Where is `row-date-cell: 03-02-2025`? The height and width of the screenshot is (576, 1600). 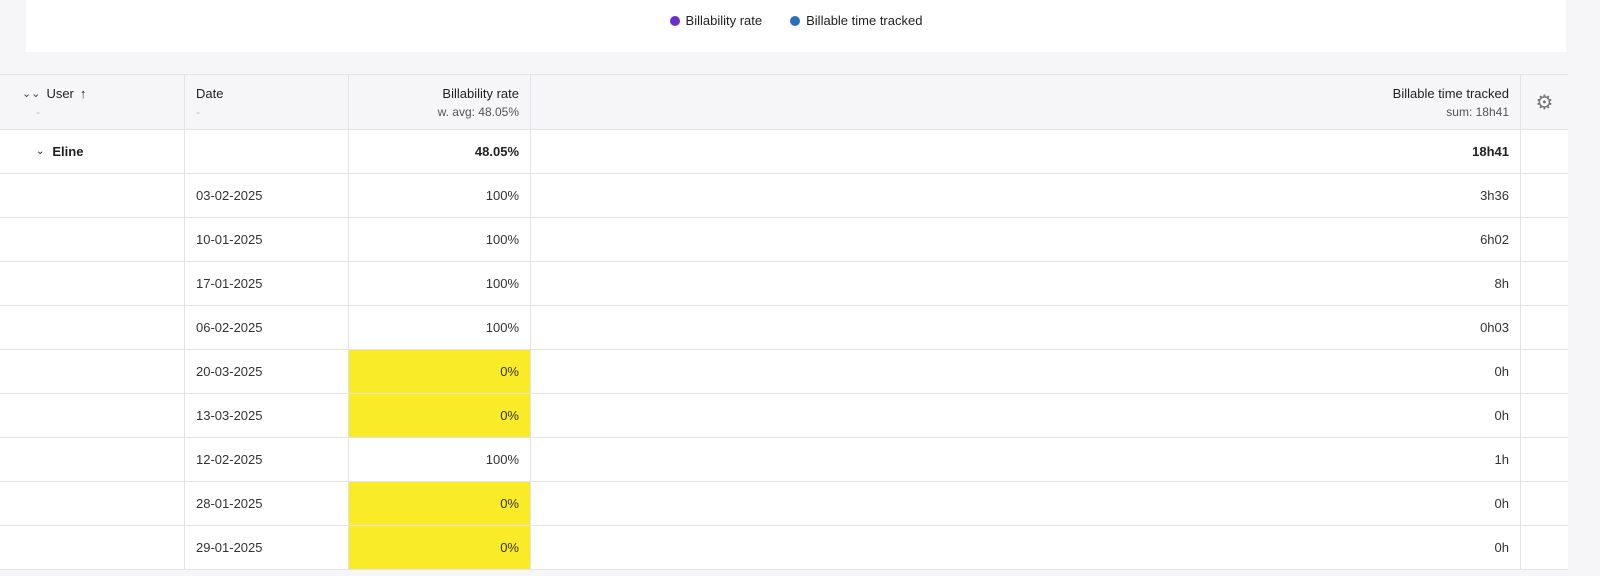
row-date-cell: 03-02-2025 is located at coordinates (267, 195).